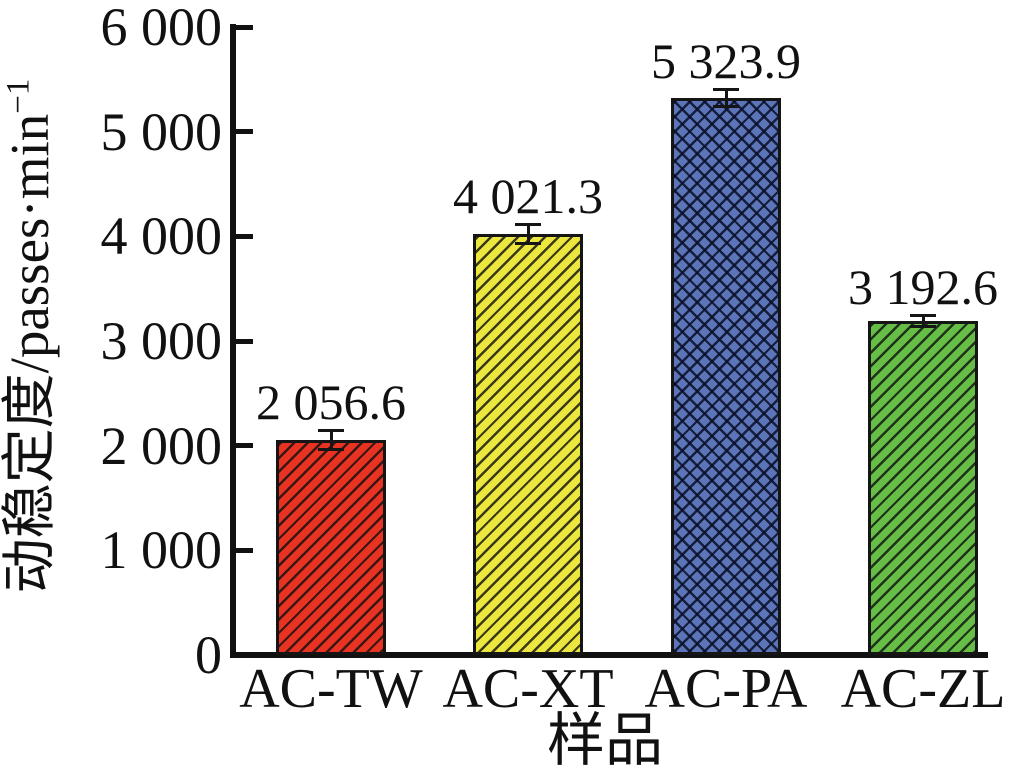 The height and width of the screenshot is (783, 1009). Describe the element at coordinates (726, 689) in the screenshot. I see `x-tick-label-ac-pa: AC-PA` at that location.